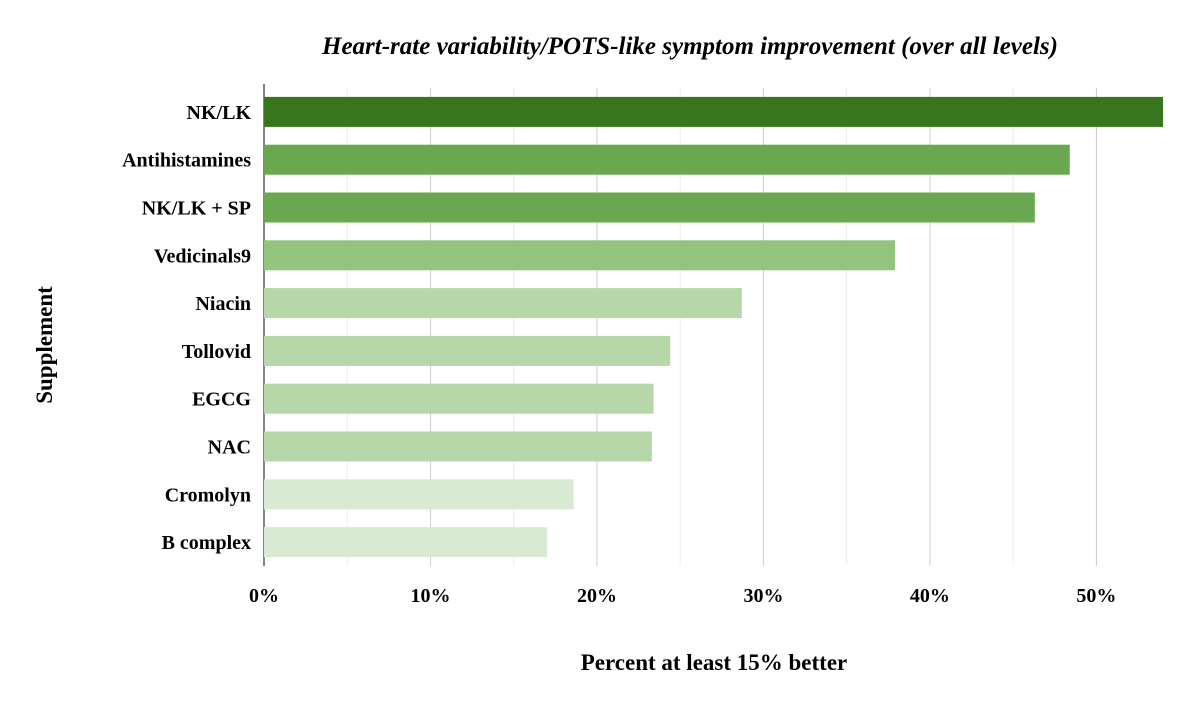 Image resolution: width=1200 pixels, height=702 pixels. I want to click on x-tick-label: 10%, so click(430, 596).